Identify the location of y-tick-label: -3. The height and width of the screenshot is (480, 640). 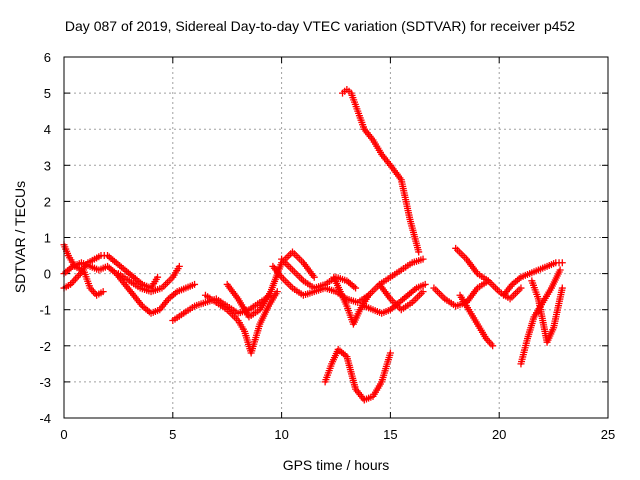
(45, 382).